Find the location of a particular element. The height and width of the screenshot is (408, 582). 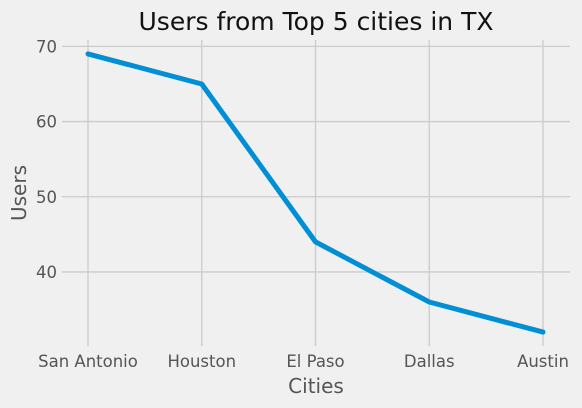

x-tick-label: Houston is located at coordinates (201, 361).